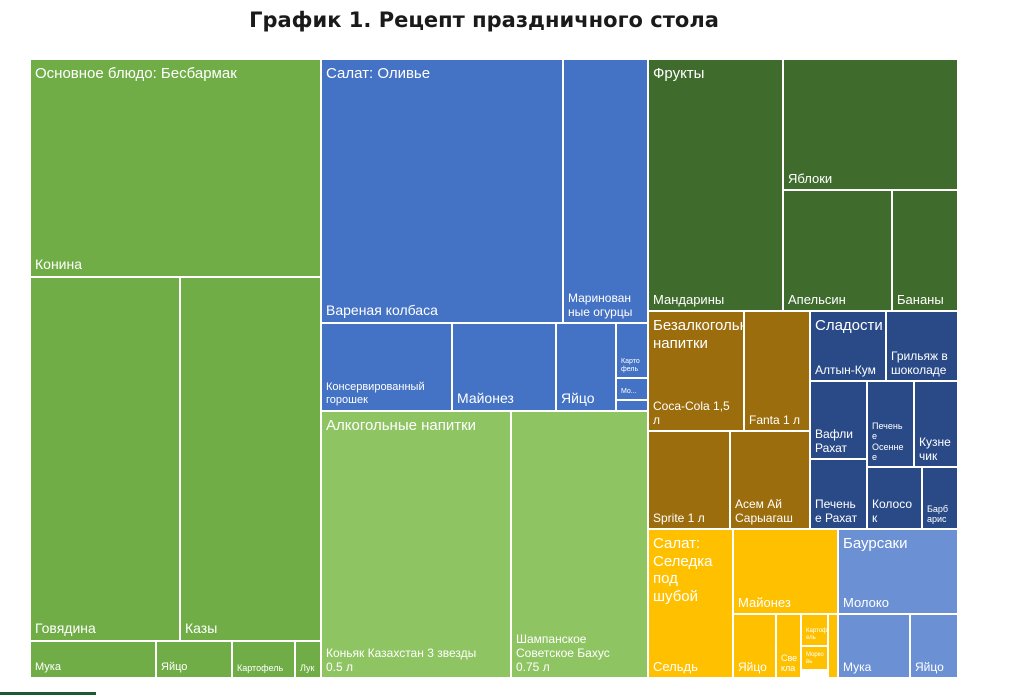 The image size is (1024, 700). What do you see at coordinates (770, 480) in the screenshot?
I see `cell-asem-ay: Асем Ай Сарыагаш` at bounding box center [770, 480].